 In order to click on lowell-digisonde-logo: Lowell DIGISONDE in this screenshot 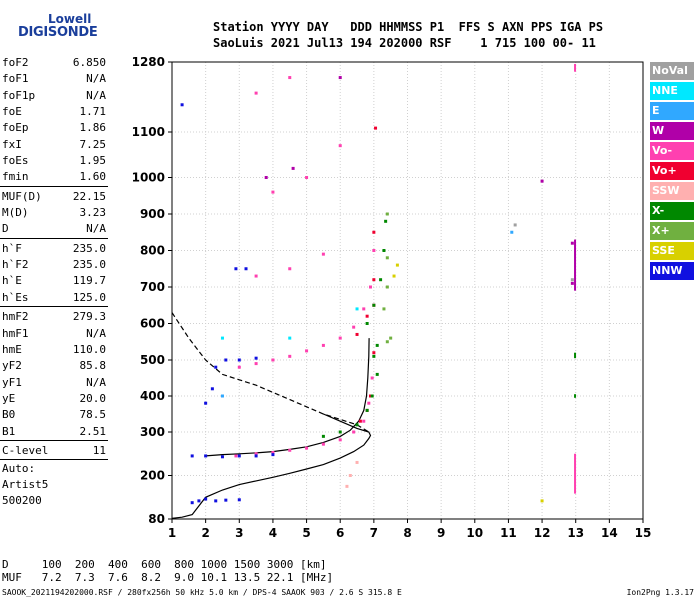, I will do `click(59, 26)`.